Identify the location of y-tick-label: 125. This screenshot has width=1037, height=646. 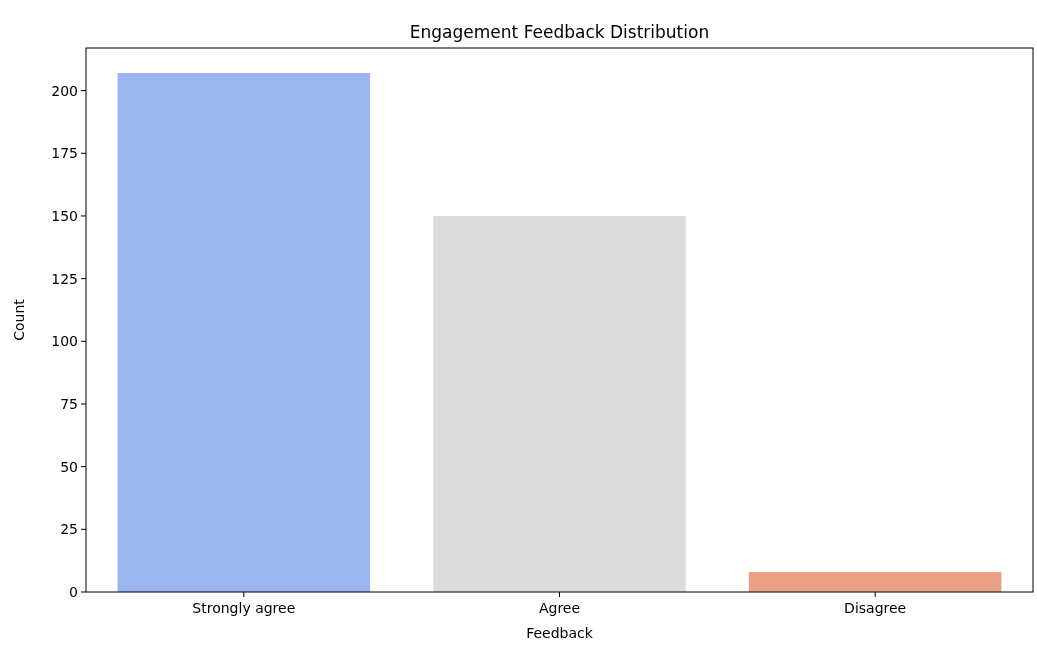
(64, 278).